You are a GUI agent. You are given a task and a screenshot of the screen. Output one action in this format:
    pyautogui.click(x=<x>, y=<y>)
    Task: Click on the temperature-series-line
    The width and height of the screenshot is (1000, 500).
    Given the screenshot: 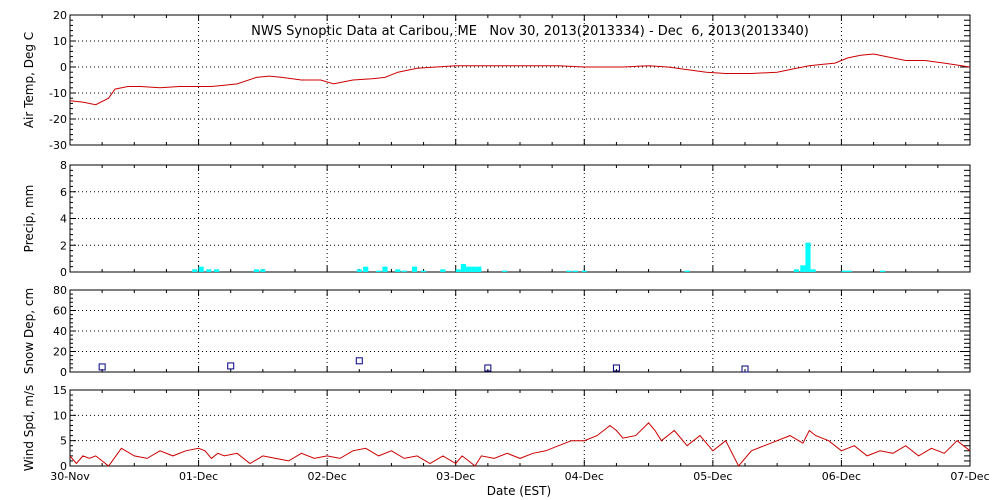 What is the action you would take?
    pyautogui.click(x=520, y=79)
    